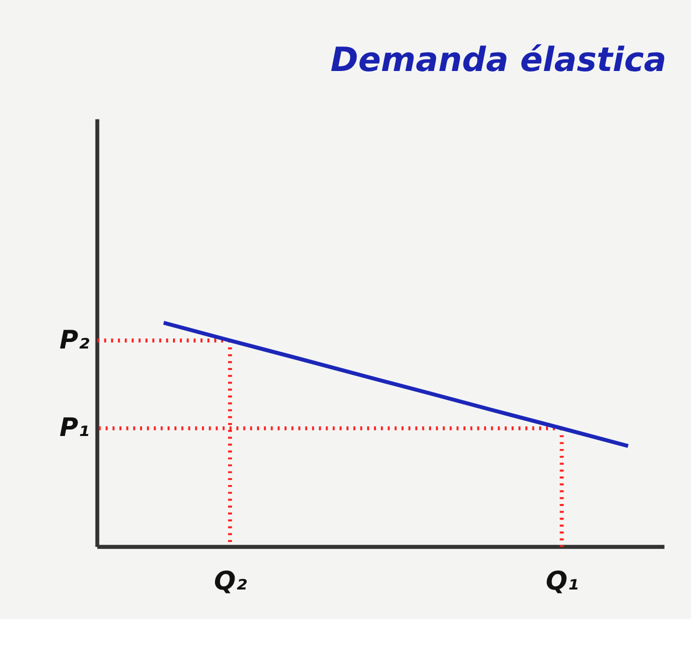 The image size is (691, 650). I want to click on text: P₁, so click(75, 428).